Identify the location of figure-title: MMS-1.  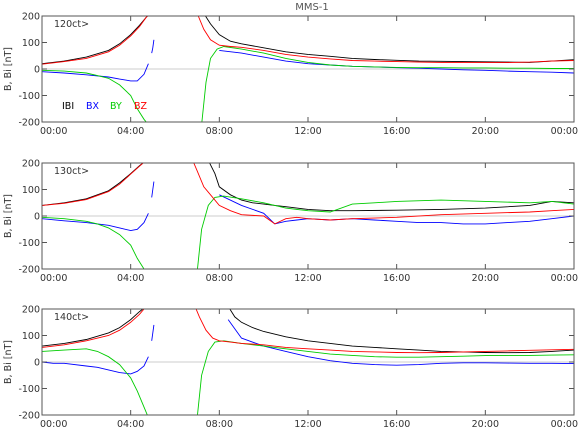
(312, 7).